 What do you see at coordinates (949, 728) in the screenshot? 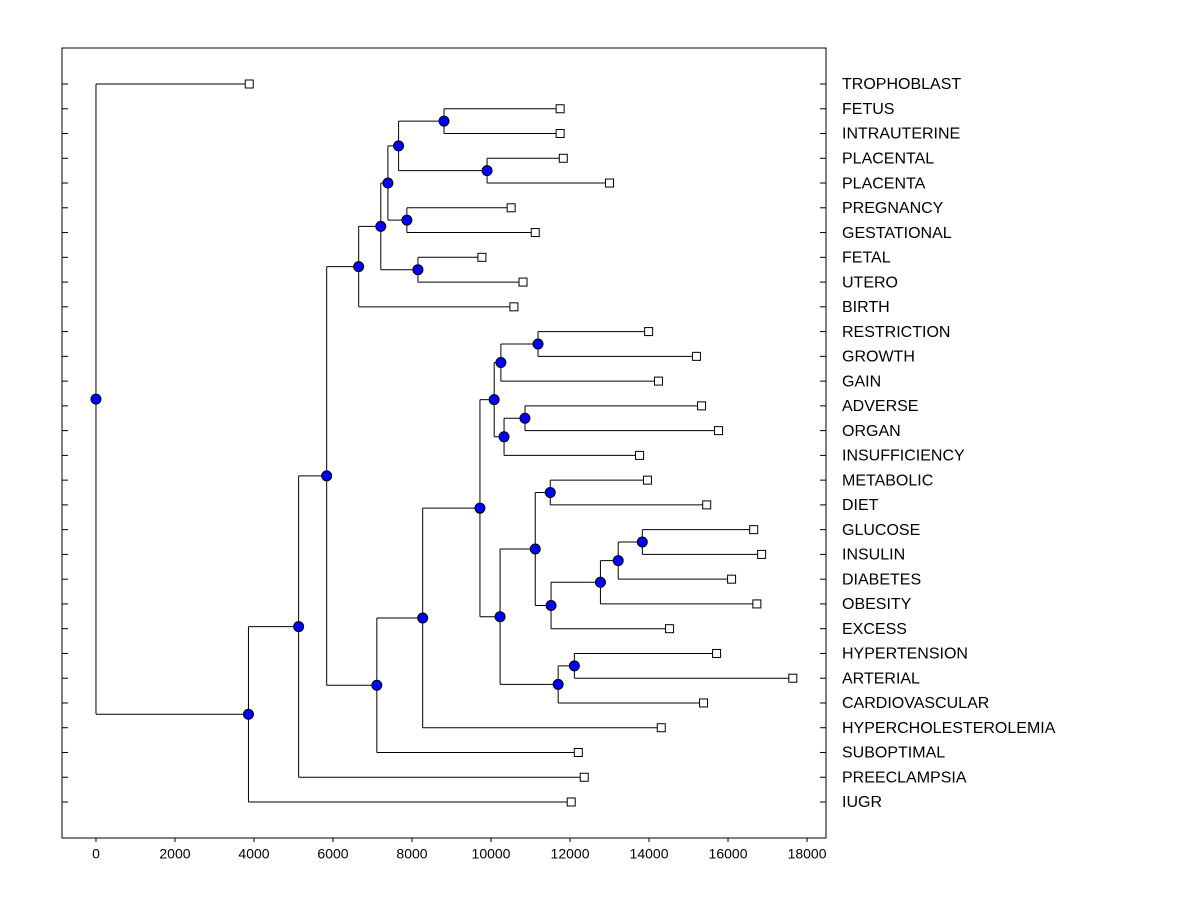
I see `leaf-label: HYPERCHOLESTEROLEMIA` at bounding box center [949, 728].